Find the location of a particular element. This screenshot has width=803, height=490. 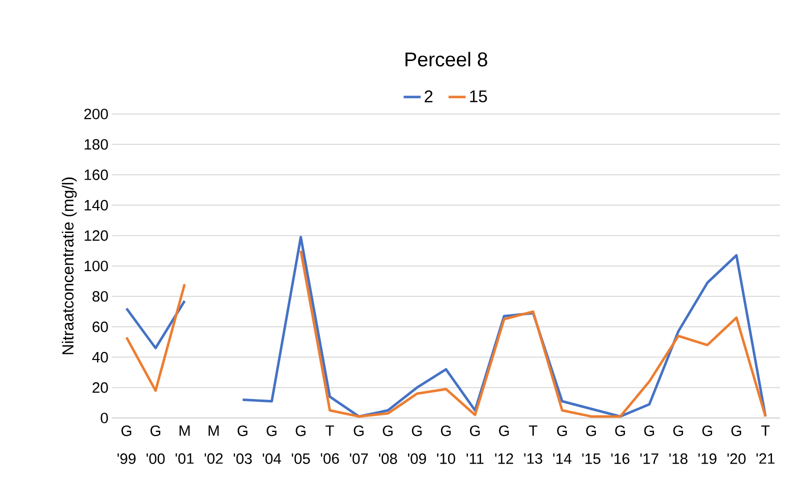

x-tick-label: G '00 is located at coordinates (155, 445).